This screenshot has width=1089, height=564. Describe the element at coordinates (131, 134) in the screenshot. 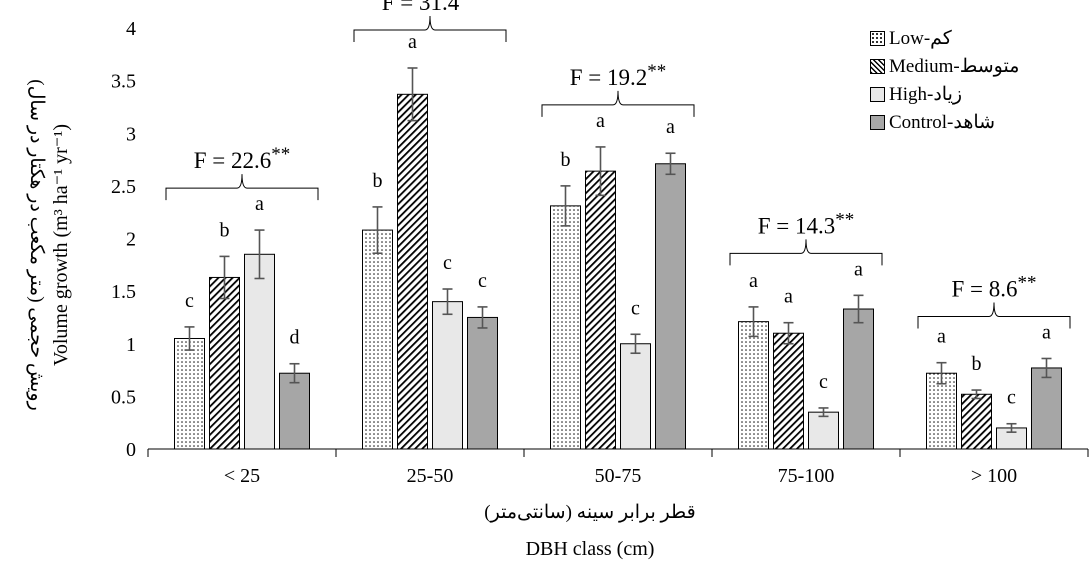

I see `y-tick-label: 3` at that location.